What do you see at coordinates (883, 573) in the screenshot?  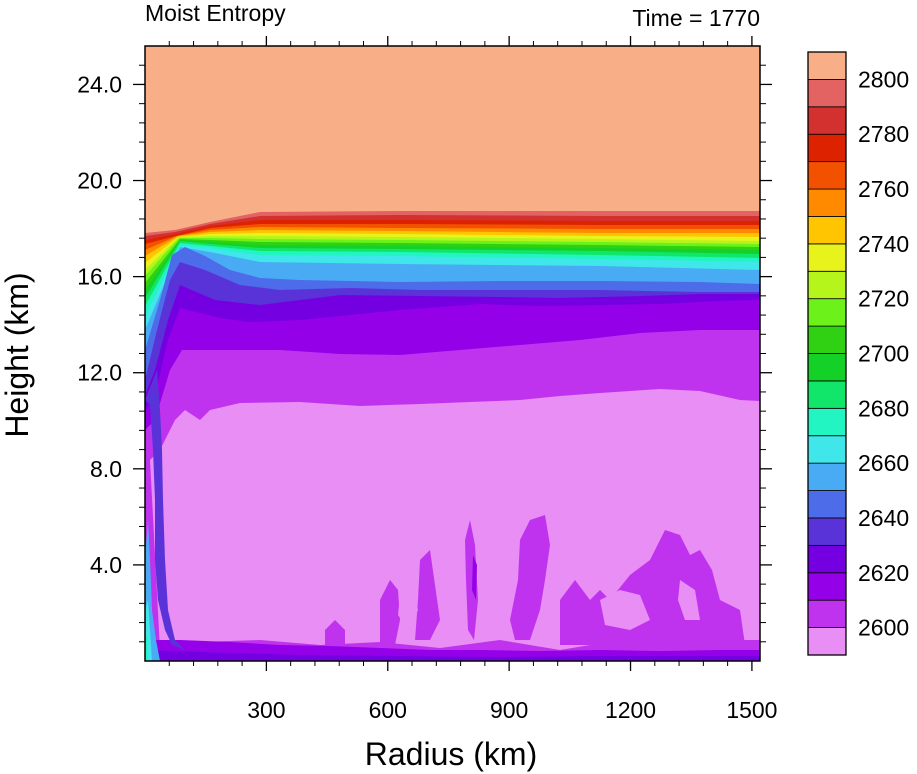 I see `colorbar-tick-label: 2620` at bounding box center [883, 573].